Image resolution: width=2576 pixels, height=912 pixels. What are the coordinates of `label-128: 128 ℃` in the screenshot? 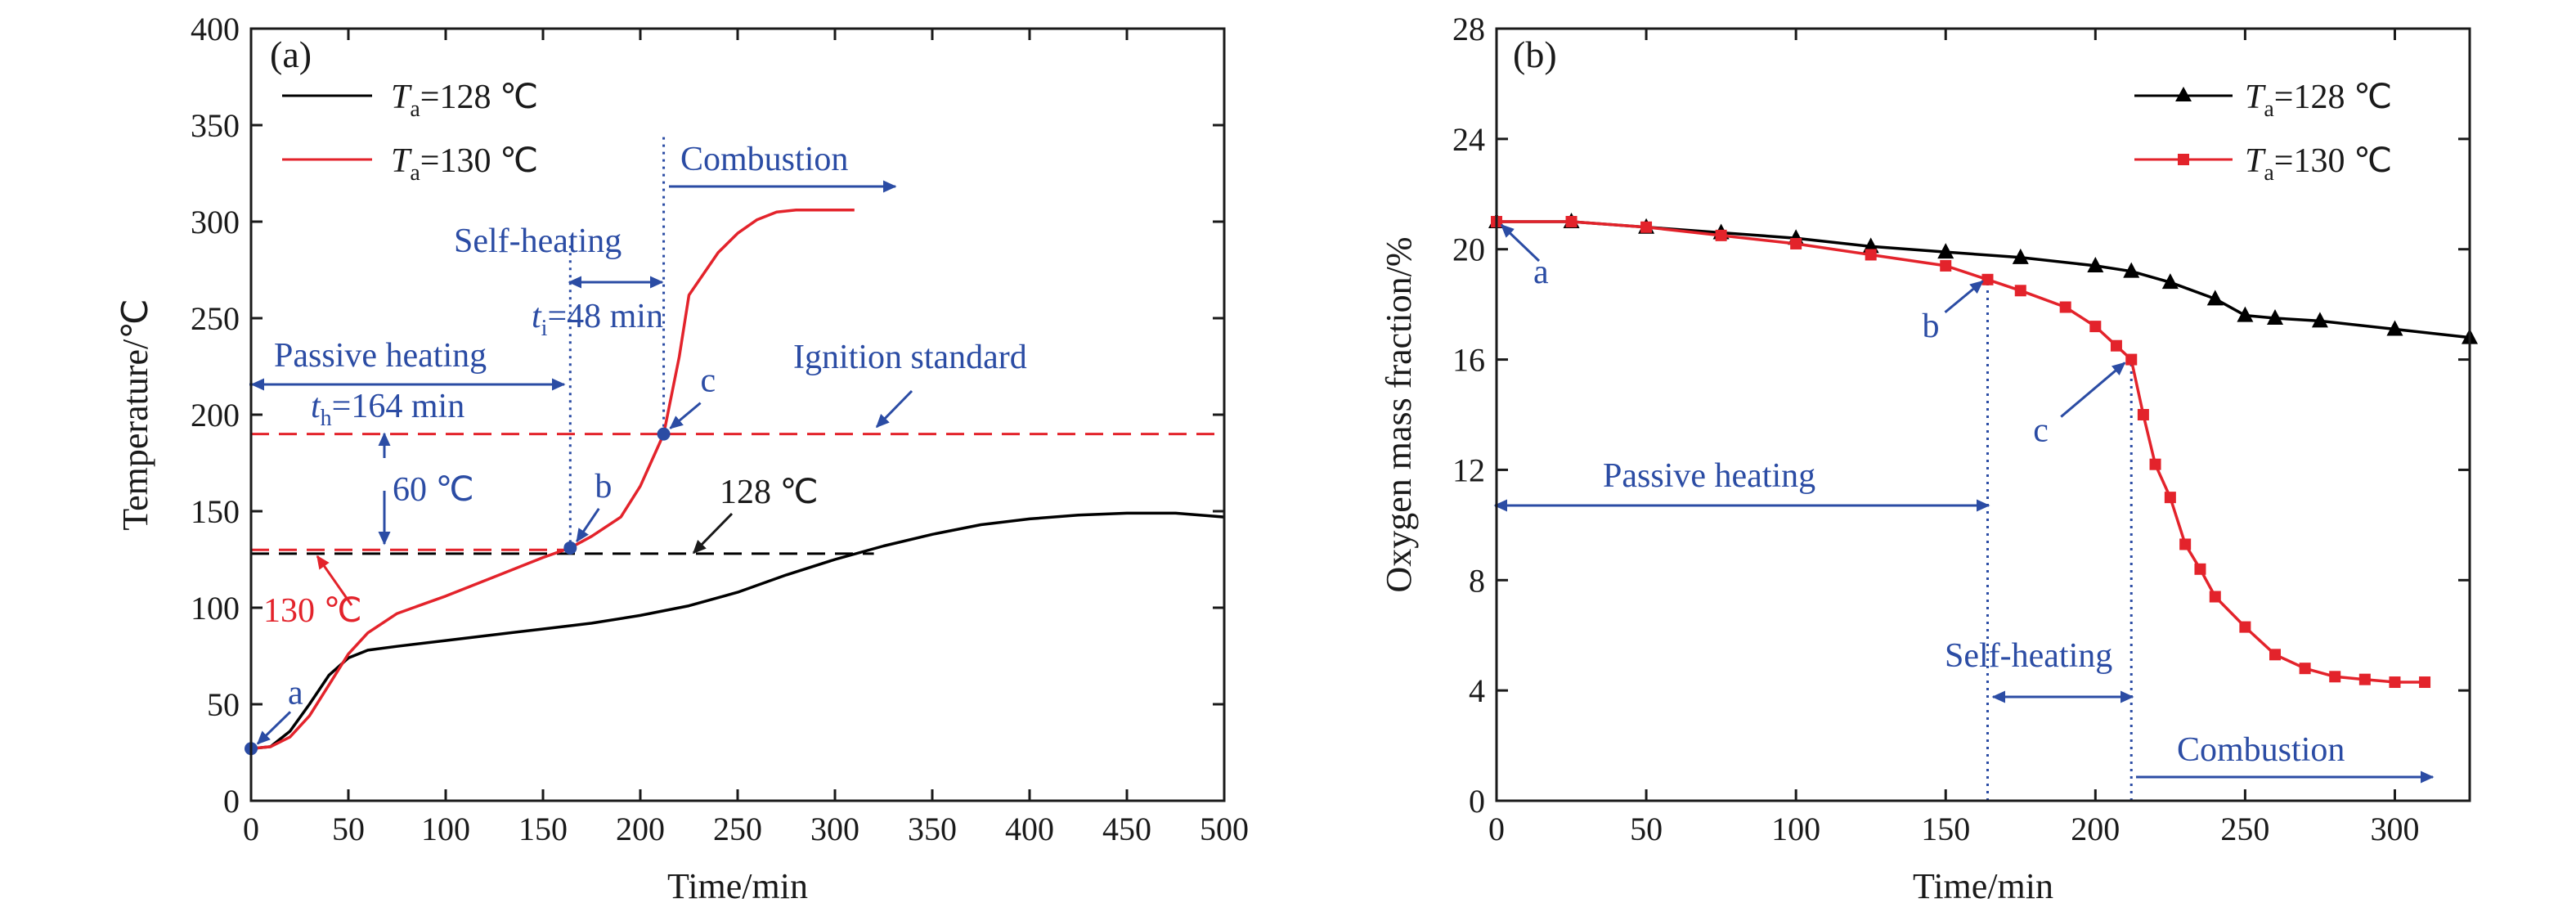 It's located at (770, 492).